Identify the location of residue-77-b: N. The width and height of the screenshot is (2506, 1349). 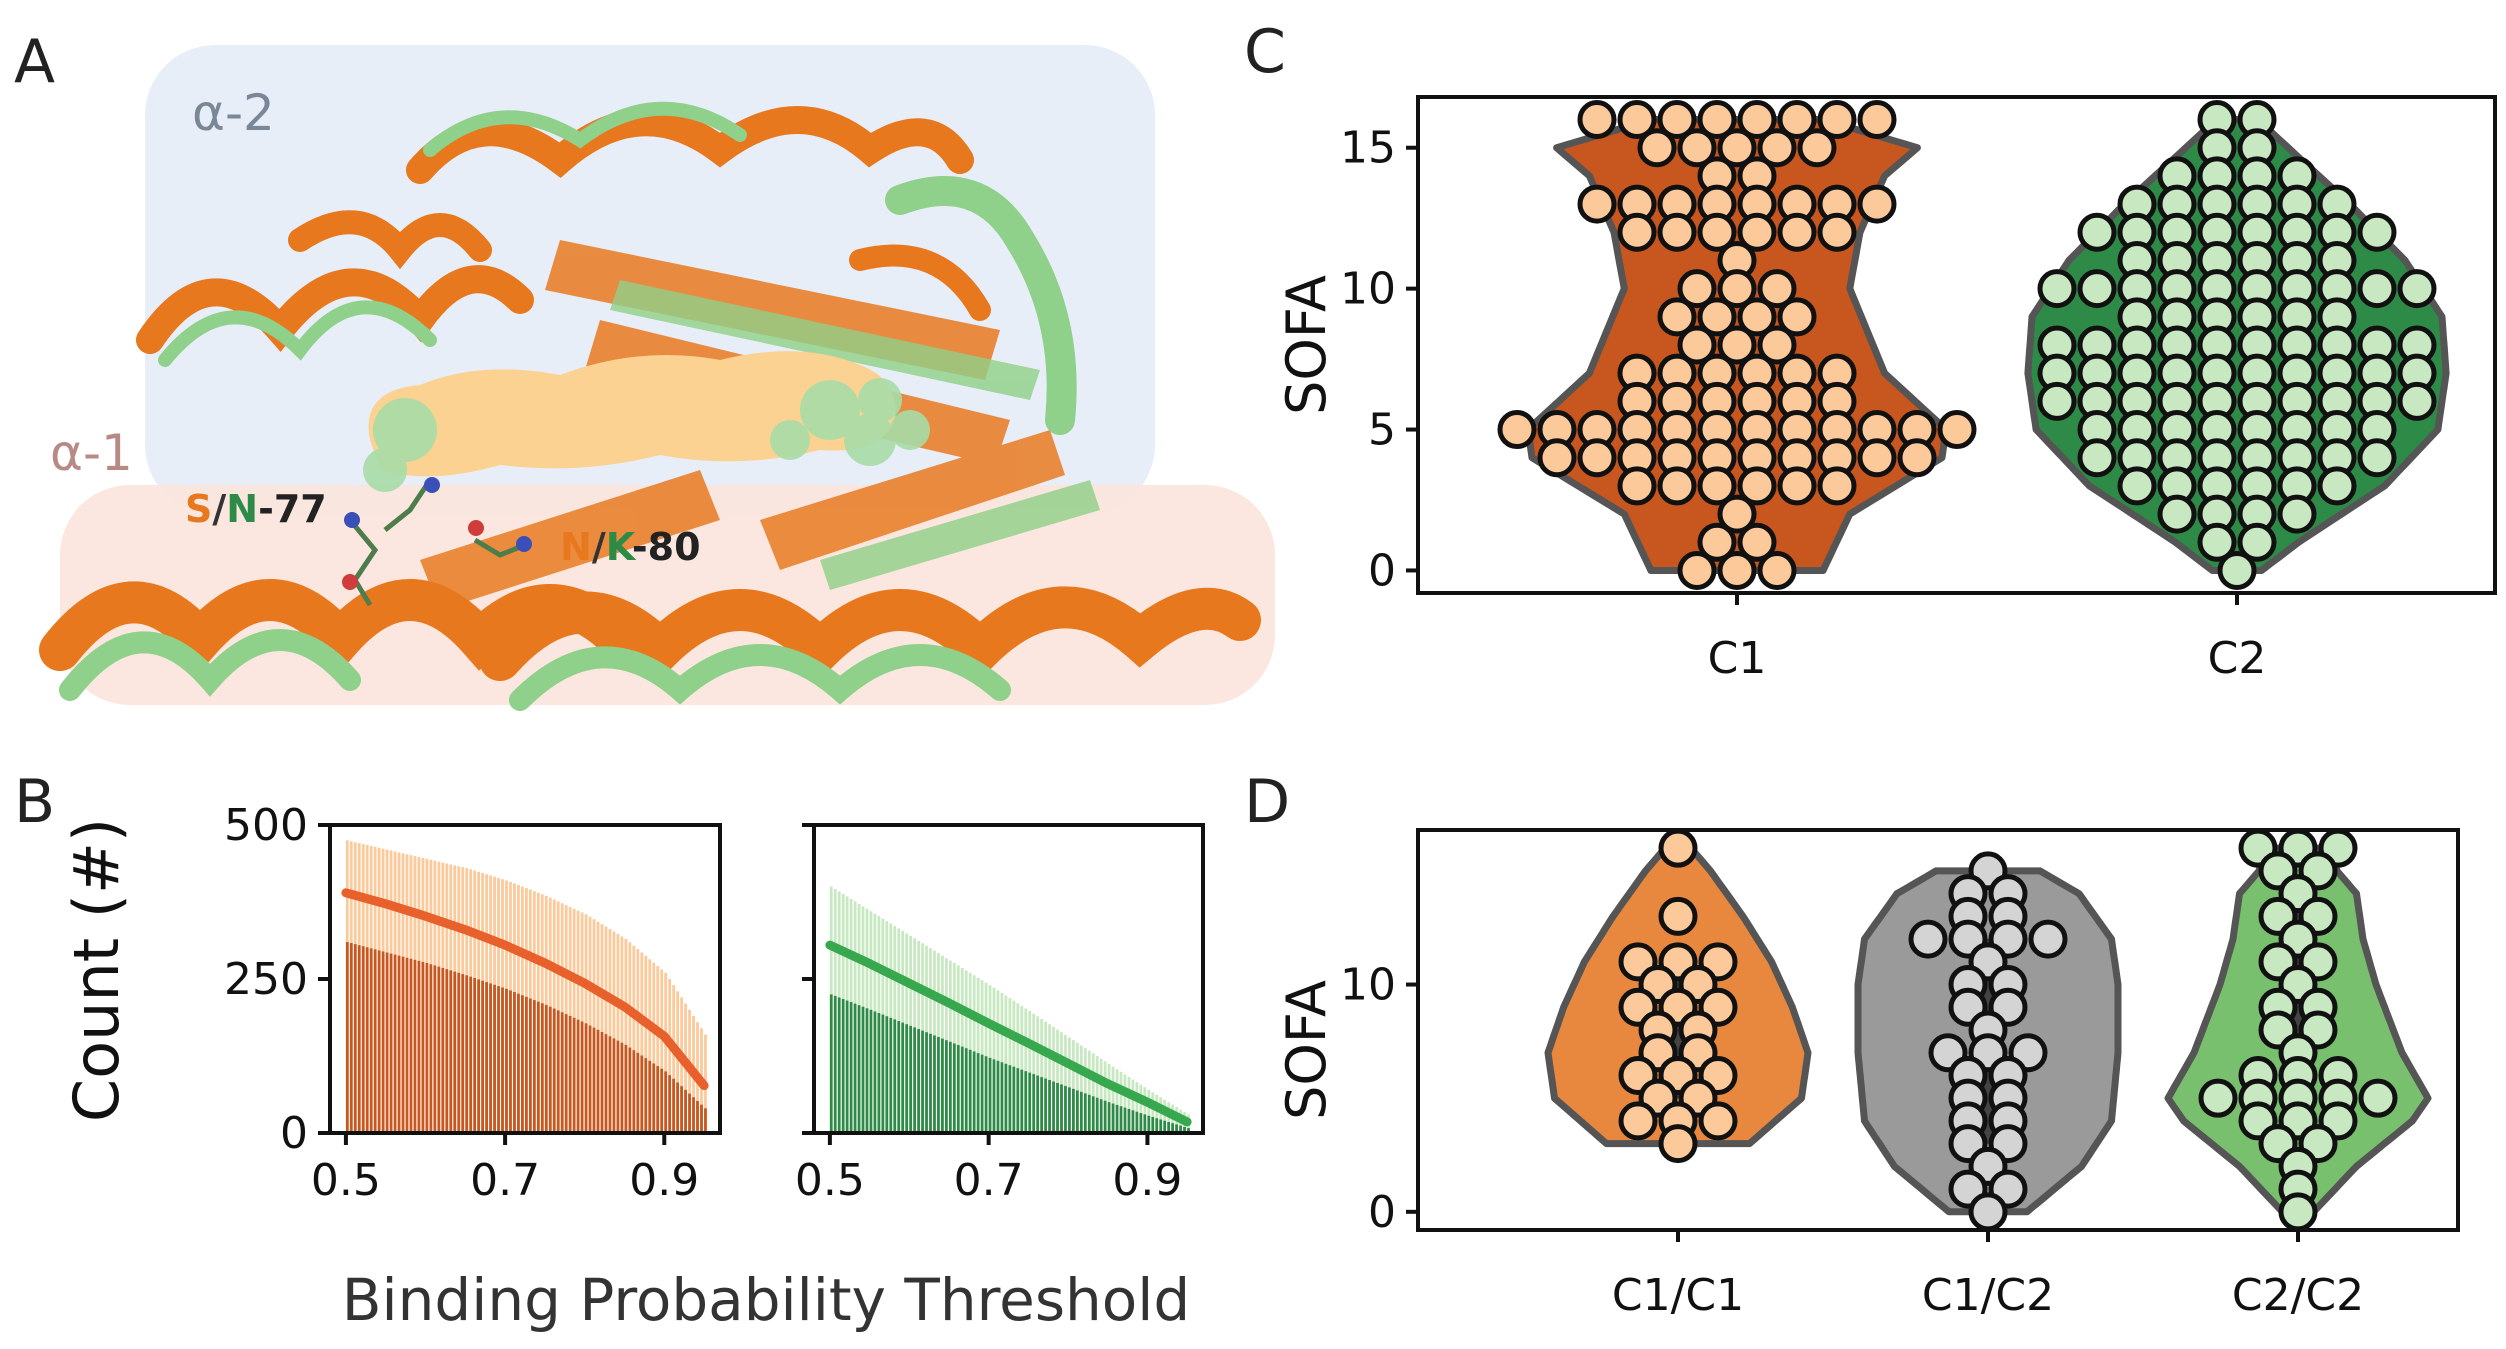
(242, 509).